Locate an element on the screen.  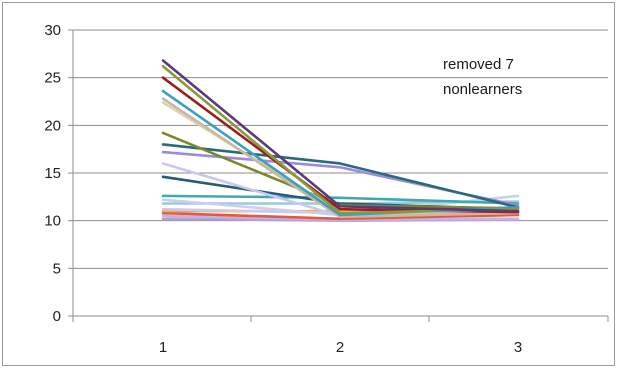
y-tick-label-30: 30 is located at coordinates (52, 30).